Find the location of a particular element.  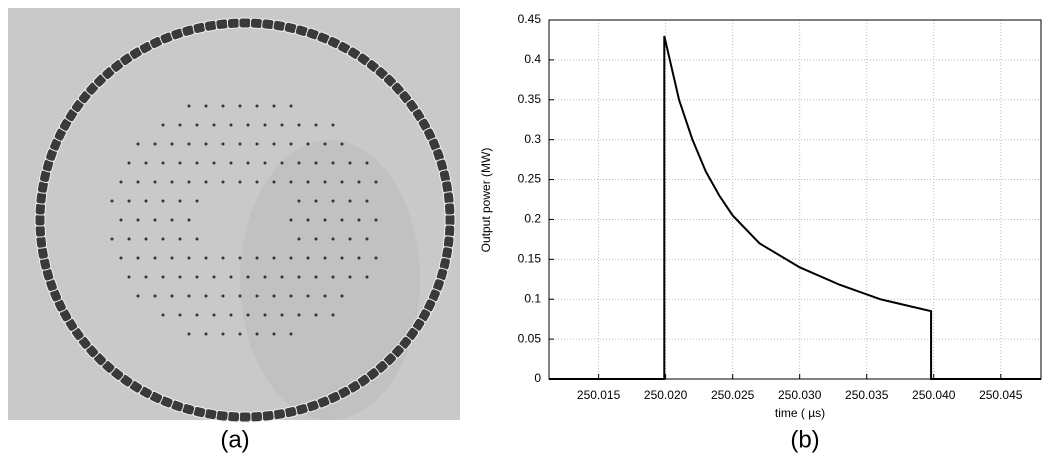

y-tick-label: 0 is located at coordinates (537, 378).